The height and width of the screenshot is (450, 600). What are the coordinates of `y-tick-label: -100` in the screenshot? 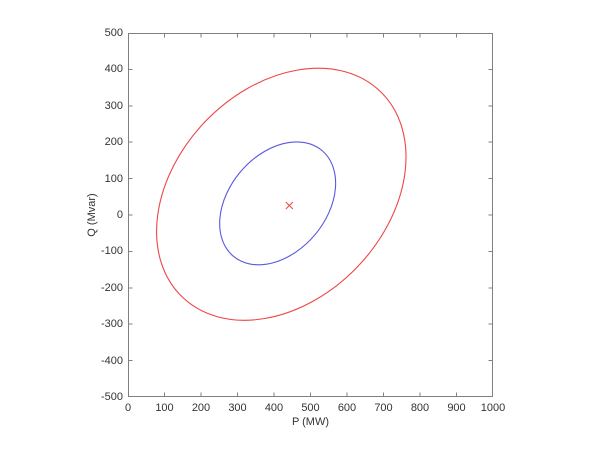 It's located at (111, 251).